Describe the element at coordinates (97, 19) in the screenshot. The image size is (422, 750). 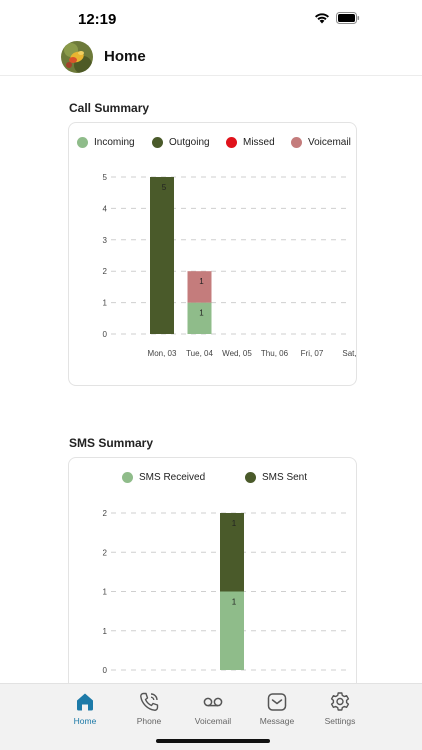
I see `status-time: 12:19` at that location.